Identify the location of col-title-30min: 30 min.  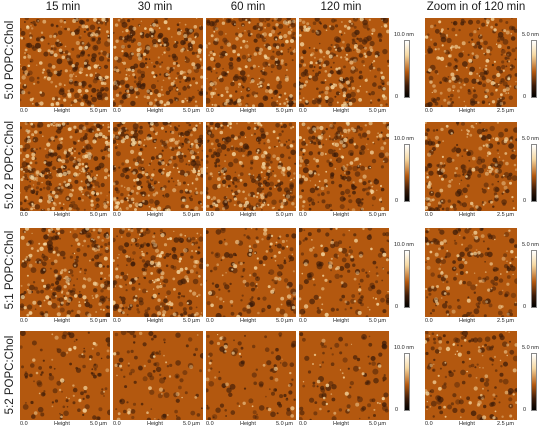
(155, 7).